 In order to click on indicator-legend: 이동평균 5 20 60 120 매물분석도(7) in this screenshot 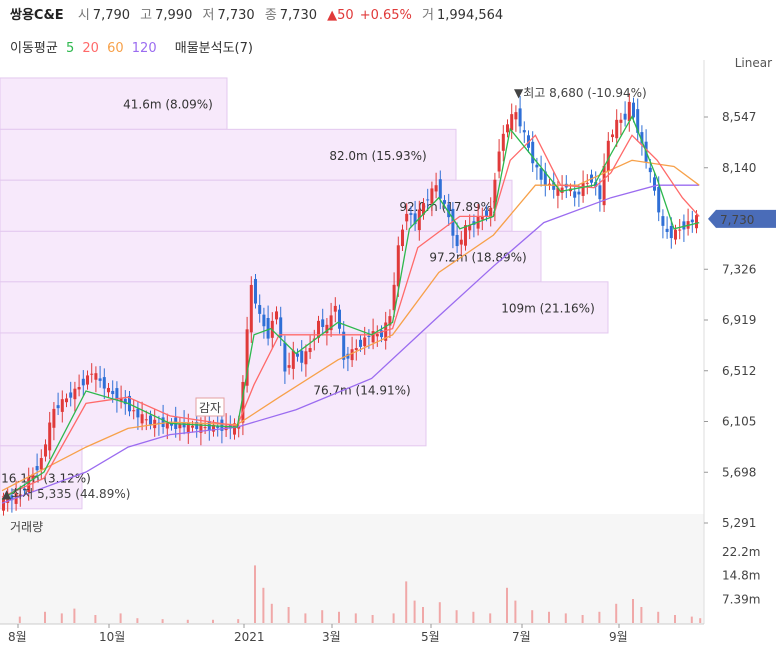, I will do `click(133, 46)`.